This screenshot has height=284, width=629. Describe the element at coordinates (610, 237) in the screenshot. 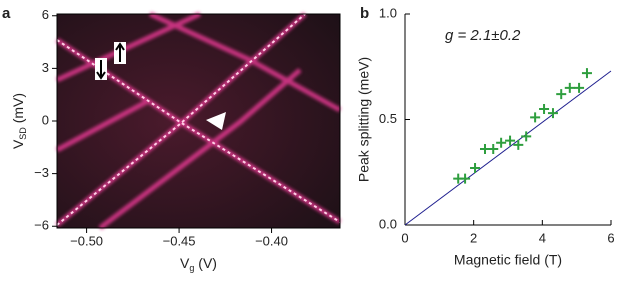

I see `x-tick-label: 6` at that location.